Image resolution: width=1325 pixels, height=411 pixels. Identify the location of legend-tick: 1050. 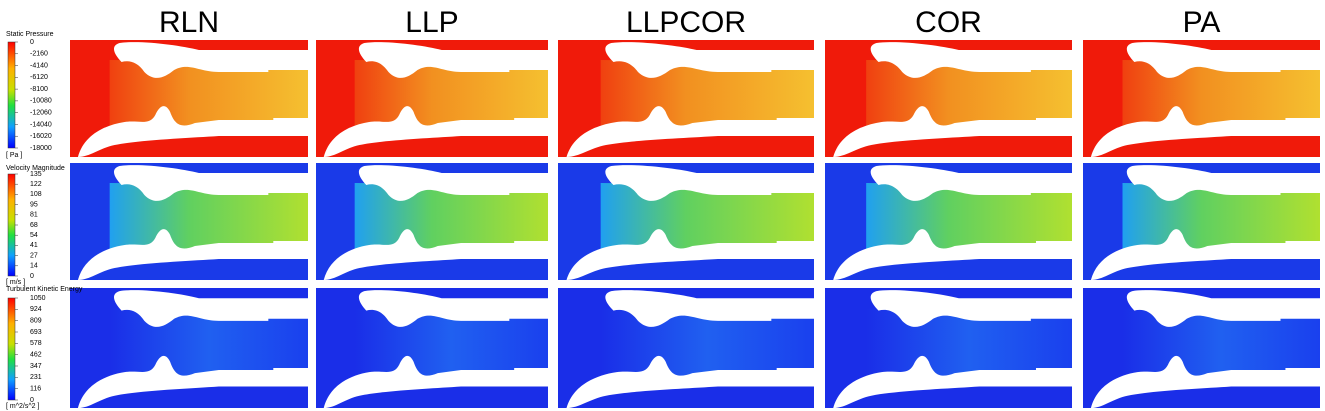
(38, 298).